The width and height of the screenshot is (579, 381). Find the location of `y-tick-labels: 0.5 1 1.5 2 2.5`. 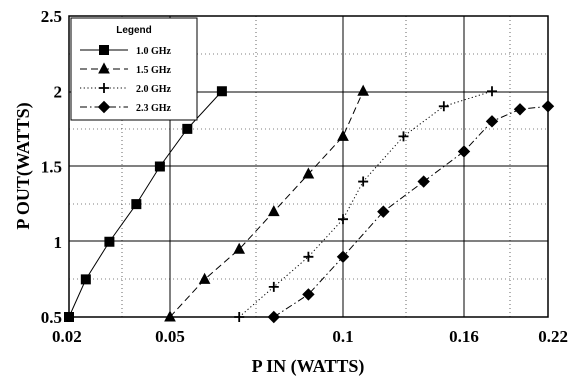

y-tick-labels: 0.5 1 1.5 2 2.5 is located at coordinates (51, 167).